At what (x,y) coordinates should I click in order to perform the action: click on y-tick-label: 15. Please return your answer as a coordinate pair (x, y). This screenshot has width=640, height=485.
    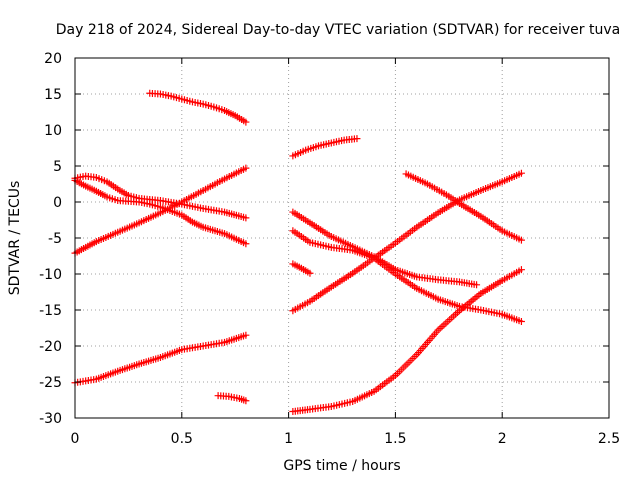
    Looking at the image, I should click on (53, 95).